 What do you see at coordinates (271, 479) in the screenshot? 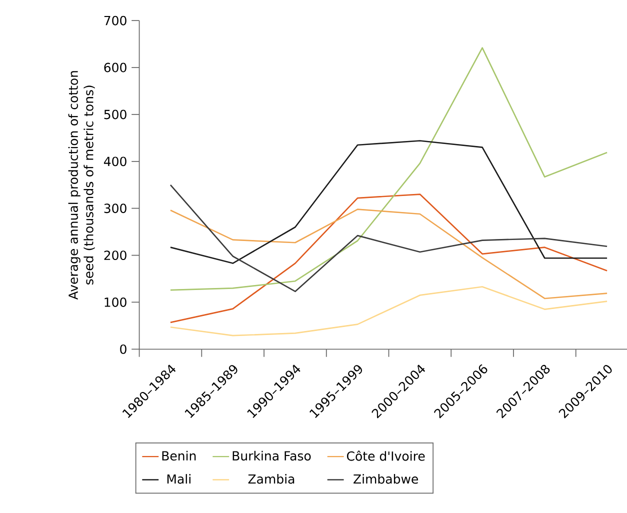
I see `legend-label: Zambia` at bounding box center [271, 479].